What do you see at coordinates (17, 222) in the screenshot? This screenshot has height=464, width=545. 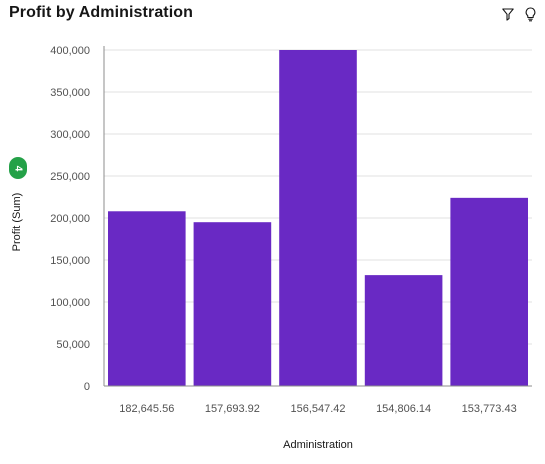 I see `y-axis-title: Profit (Sum)` at bounding box center [17, 222].